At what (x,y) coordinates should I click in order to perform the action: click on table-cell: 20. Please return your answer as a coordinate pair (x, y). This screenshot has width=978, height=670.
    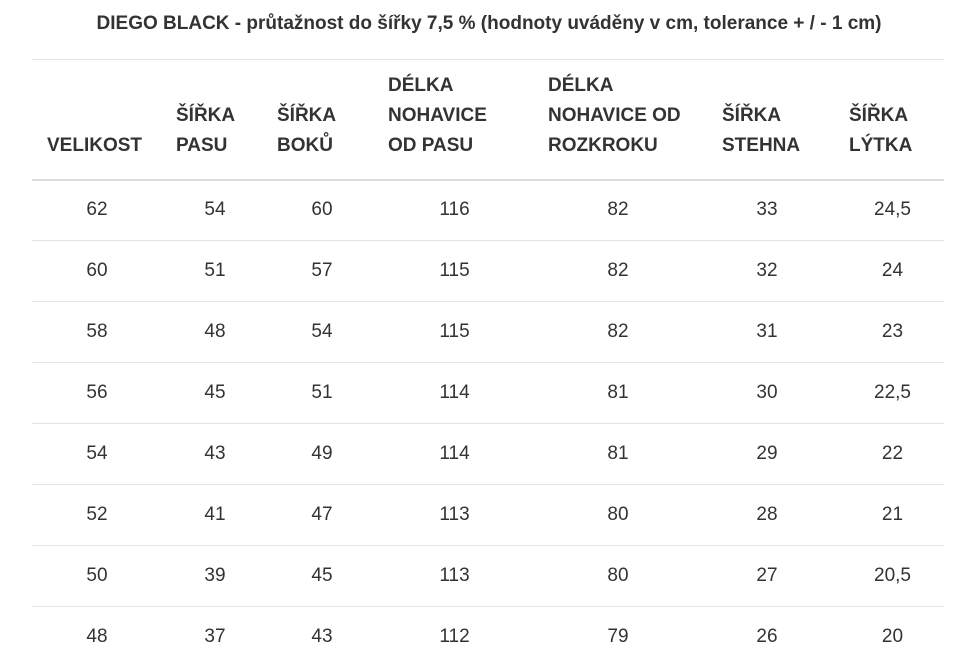
    Looking at the image, I should click on (892, 637).